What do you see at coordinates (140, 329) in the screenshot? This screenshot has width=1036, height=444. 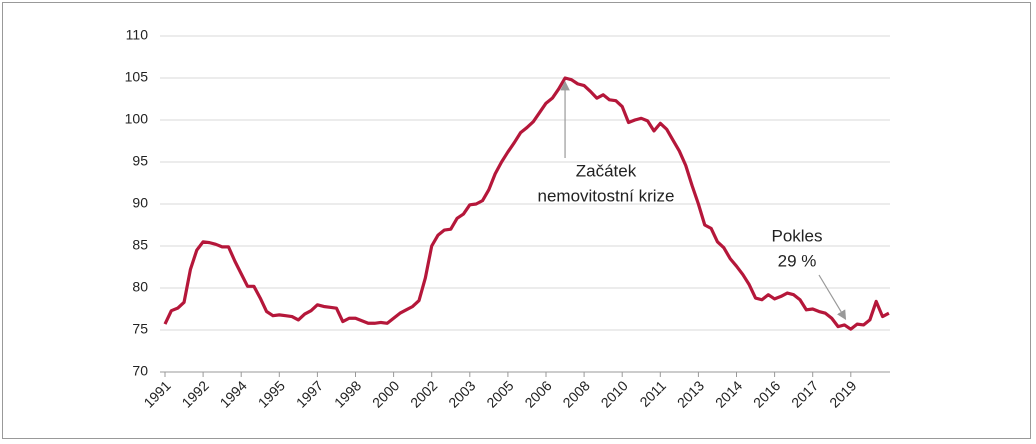 I see `y-tick-label: 75` at bounding box center [140, 329].